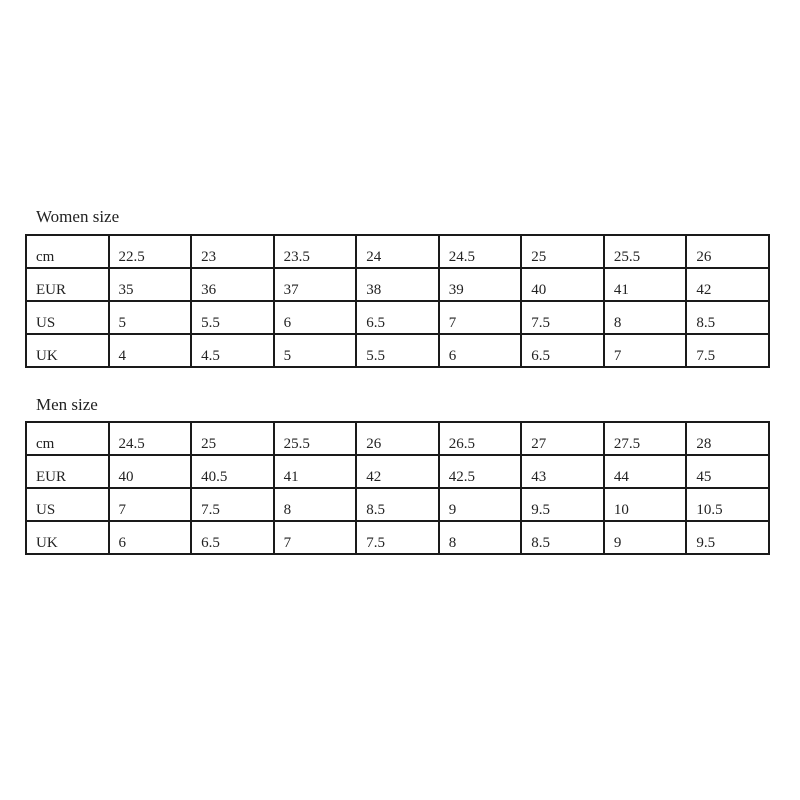  What do you see at coordinates (480, 284) in the screenshot?
I see `table-cell: 39` at bounding box center [480, 284].